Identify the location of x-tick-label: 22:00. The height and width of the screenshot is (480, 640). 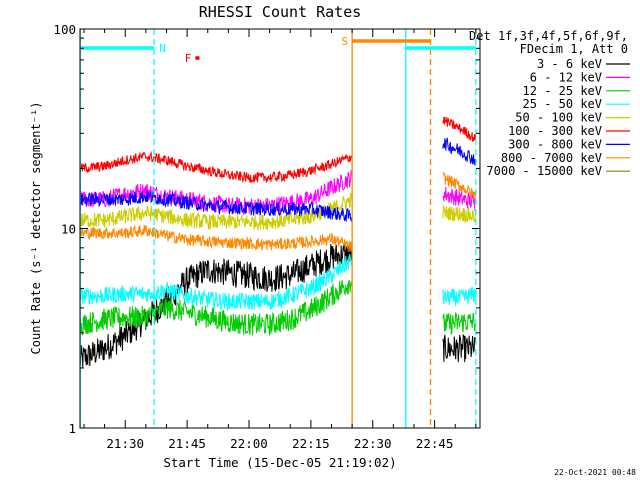
(249, 443).